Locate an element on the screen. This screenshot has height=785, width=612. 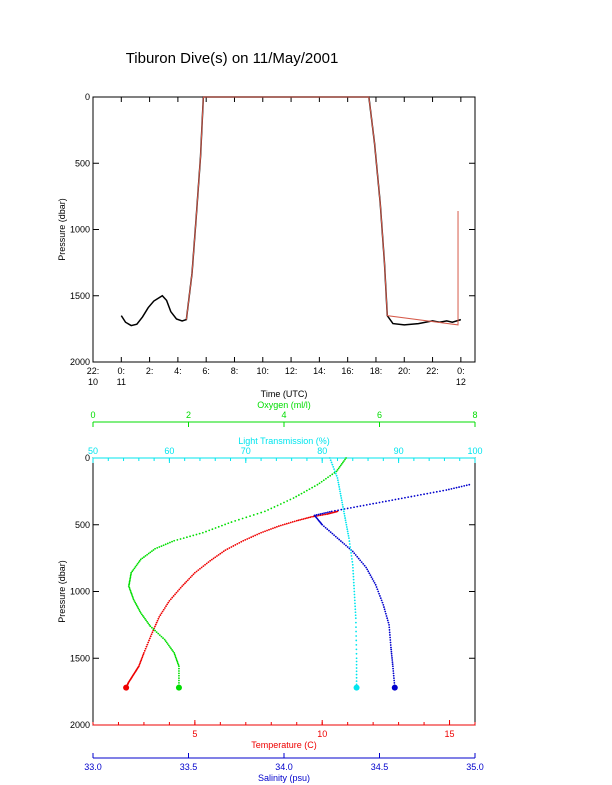
oxygen-tick-label: 2 is located at coordinates (188, 415).